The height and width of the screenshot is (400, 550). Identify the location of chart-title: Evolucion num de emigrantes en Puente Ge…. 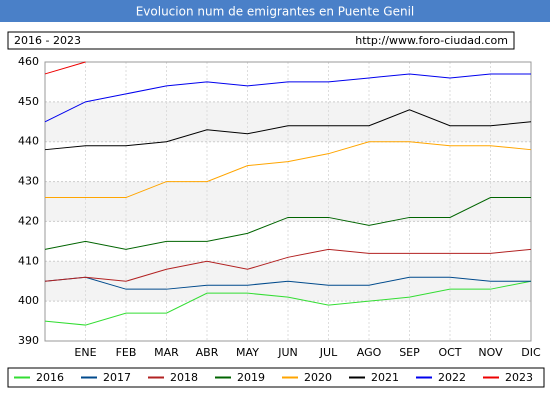
(275, 12).